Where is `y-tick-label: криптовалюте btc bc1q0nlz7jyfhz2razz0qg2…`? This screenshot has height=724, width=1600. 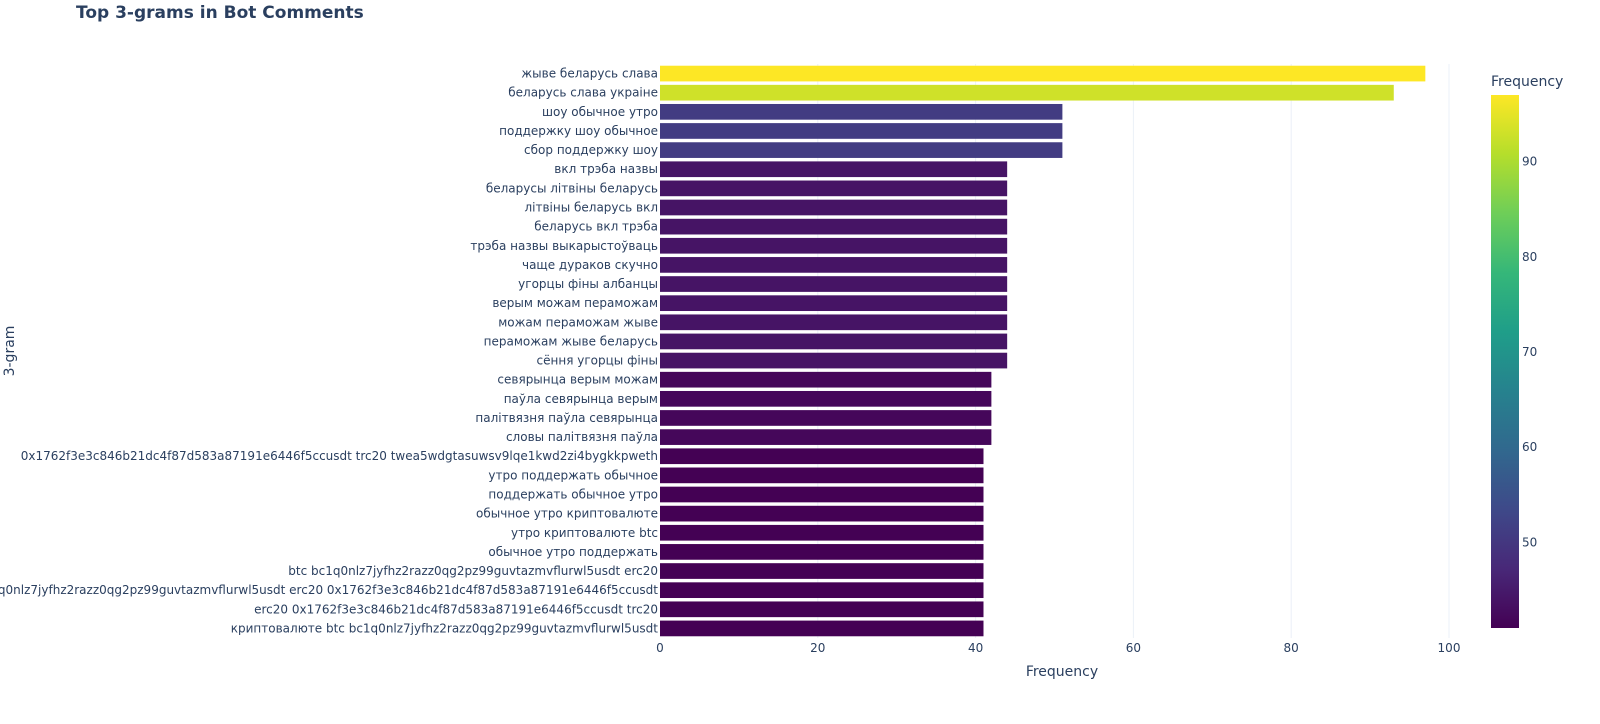
y-tick-label: криптовалюте btc bc1q0nlz7jyfhz2razz0qg2… is located at coordinates (445, 628).